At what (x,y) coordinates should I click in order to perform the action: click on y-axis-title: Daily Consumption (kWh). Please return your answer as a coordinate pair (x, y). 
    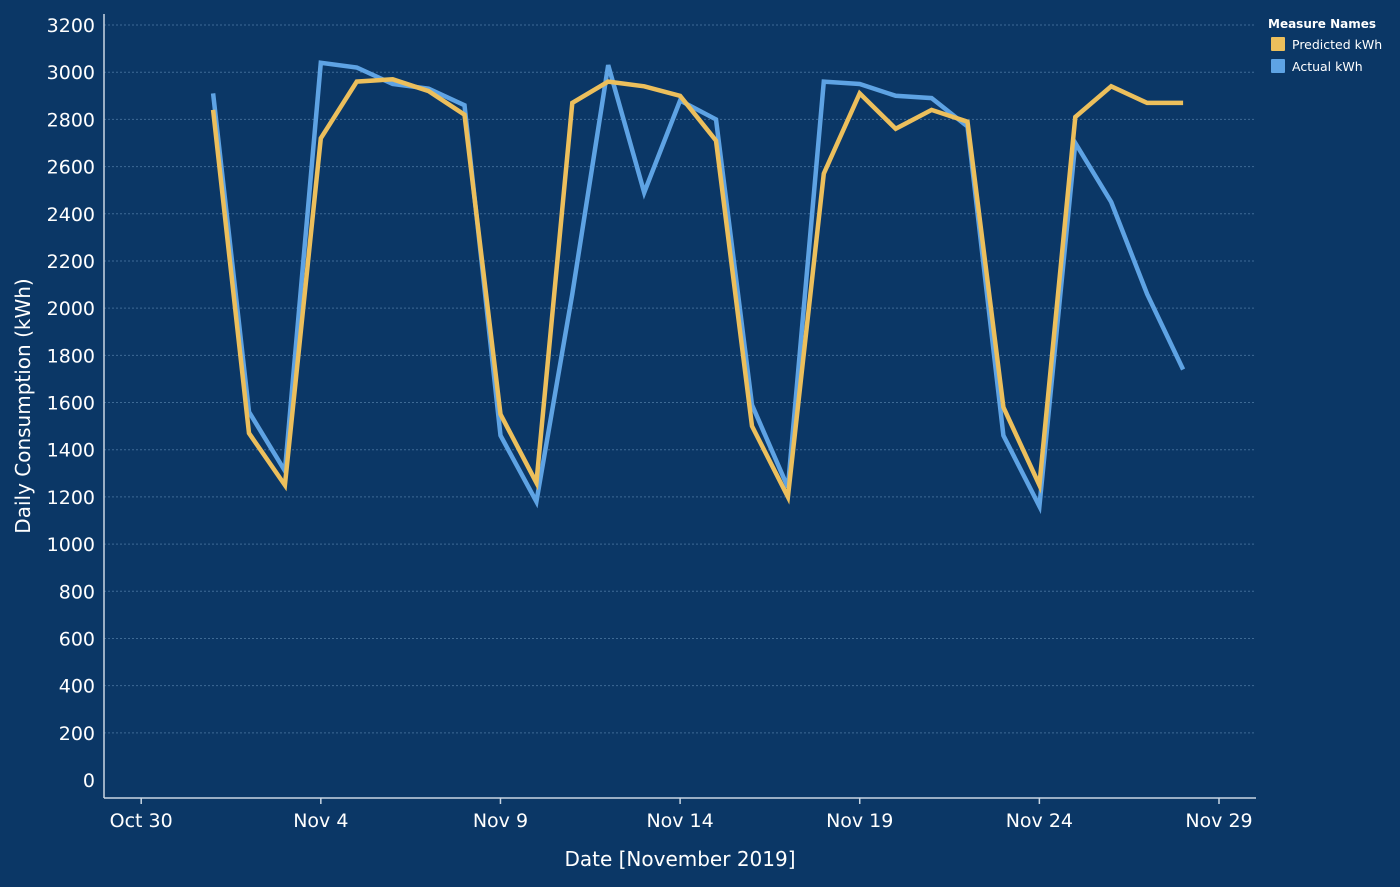
    Looking at the image, I should click on (23, 405).